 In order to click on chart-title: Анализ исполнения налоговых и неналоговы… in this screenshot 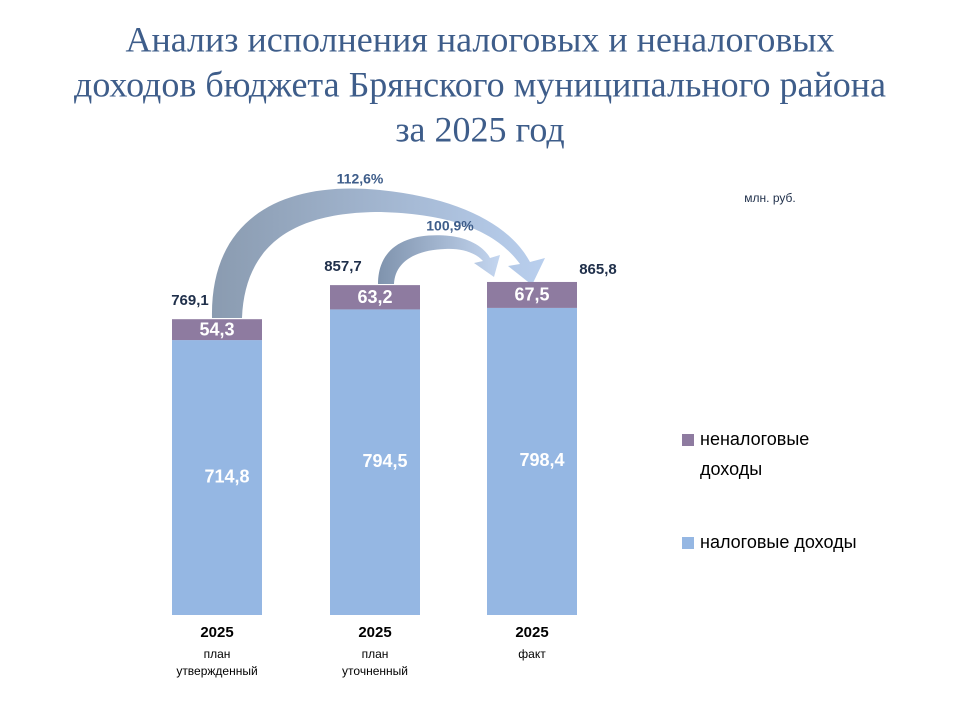, I will do `click(479, 39)`.